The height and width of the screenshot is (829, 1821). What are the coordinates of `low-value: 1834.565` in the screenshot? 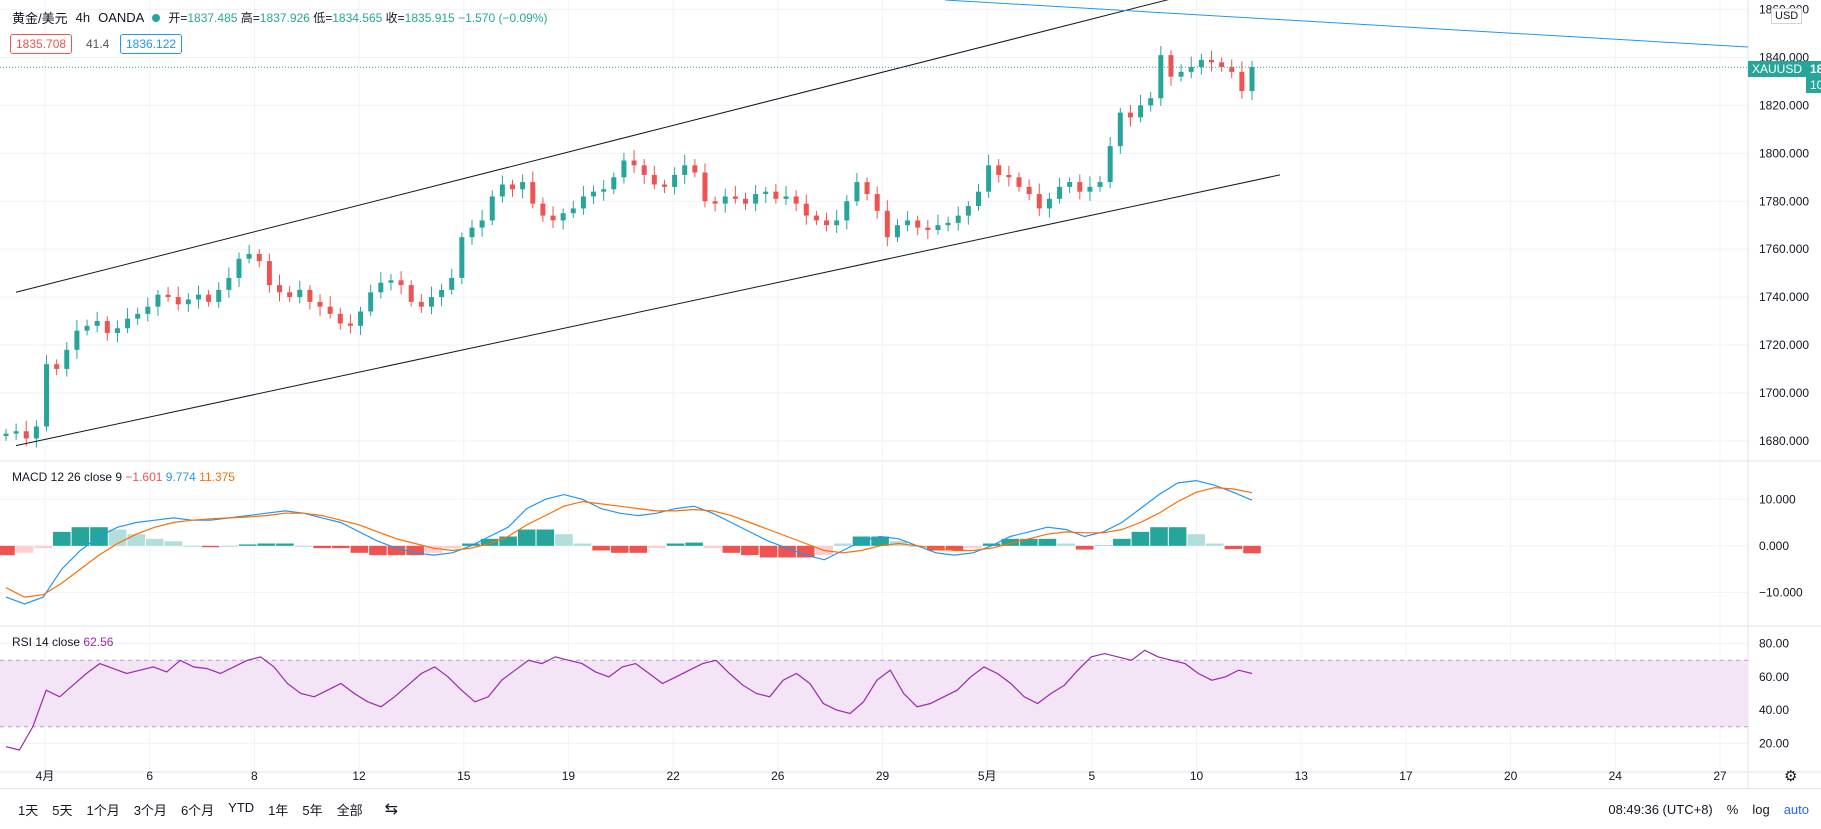 It's located at (357, 18).